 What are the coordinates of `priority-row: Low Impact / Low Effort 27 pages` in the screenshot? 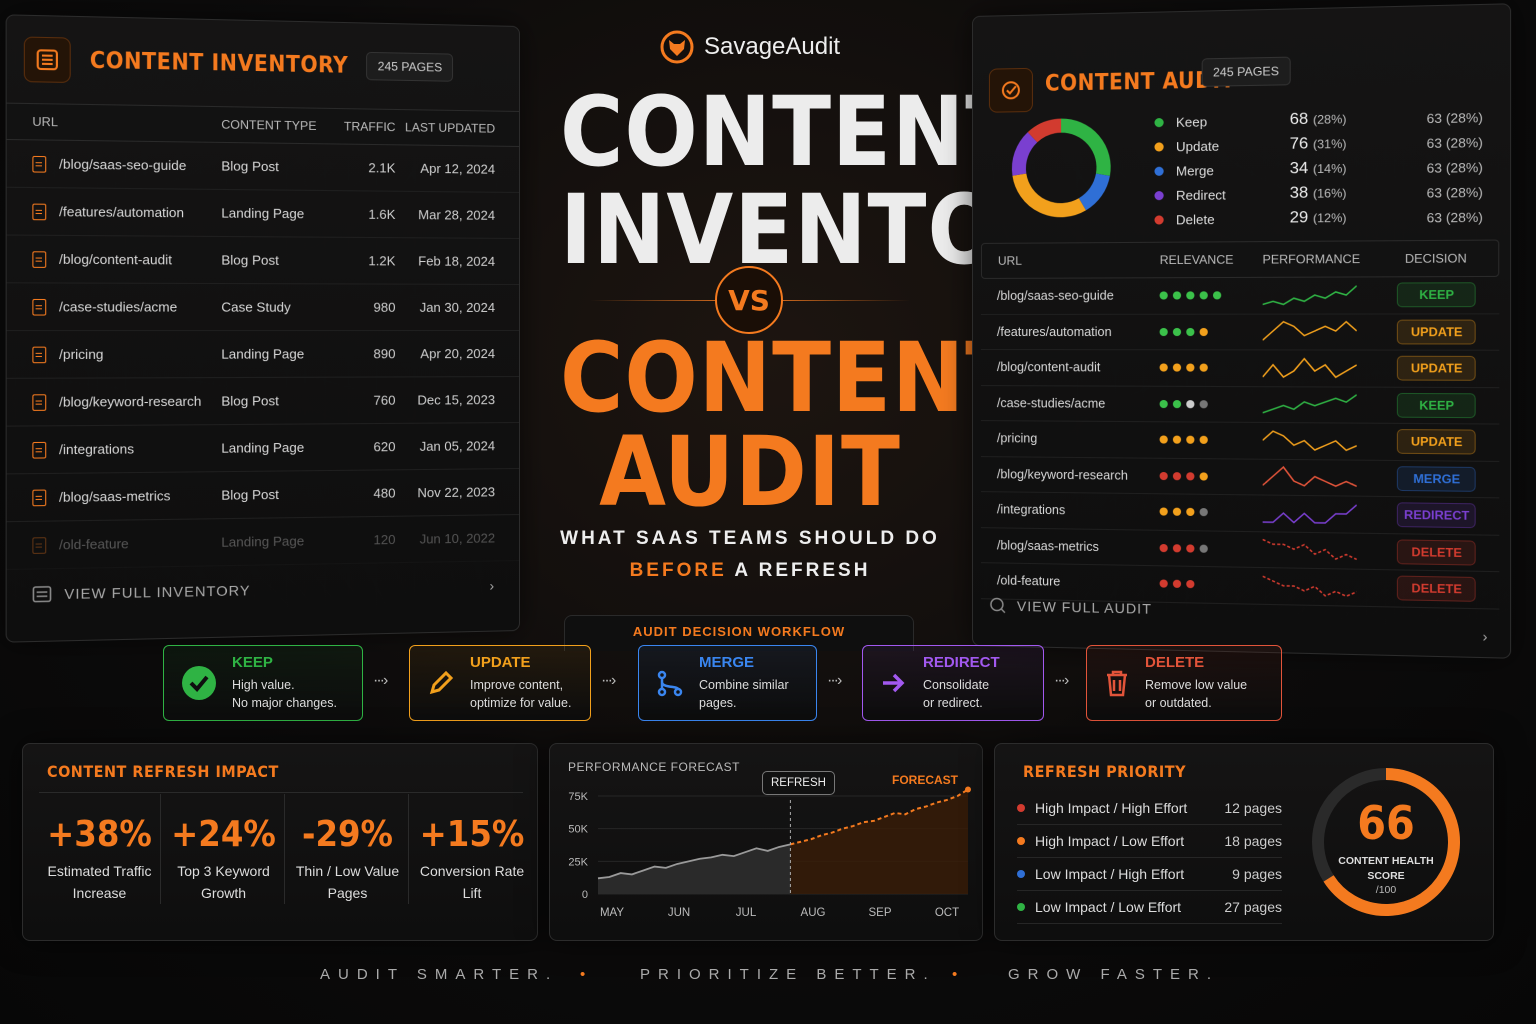 It's located at (1149, 907).